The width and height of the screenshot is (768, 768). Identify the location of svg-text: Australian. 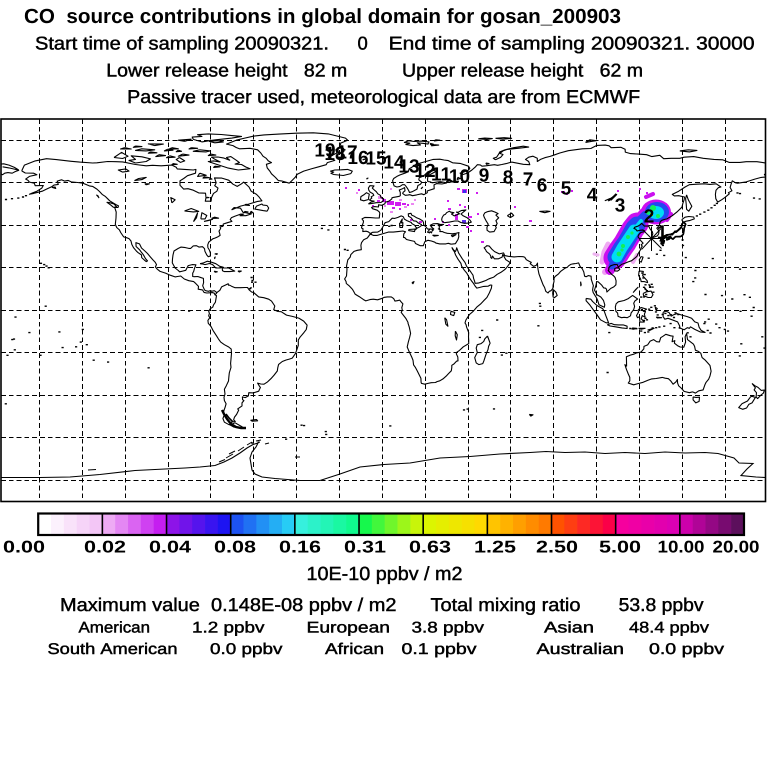
(581, 649).